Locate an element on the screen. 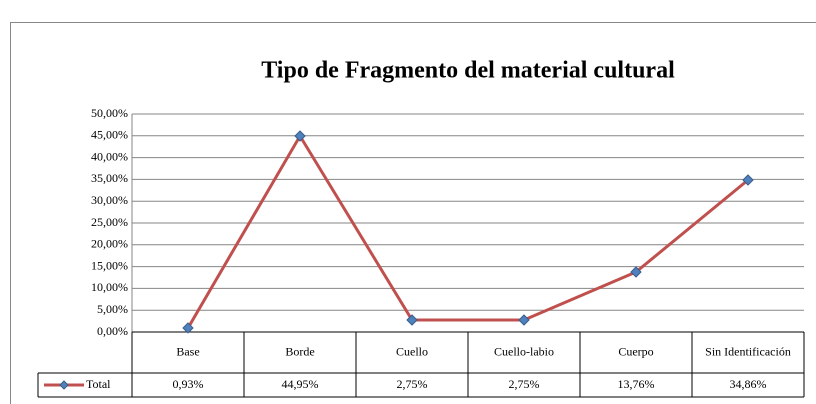  x-tick-label: Base is located at coordinates (187, 351).